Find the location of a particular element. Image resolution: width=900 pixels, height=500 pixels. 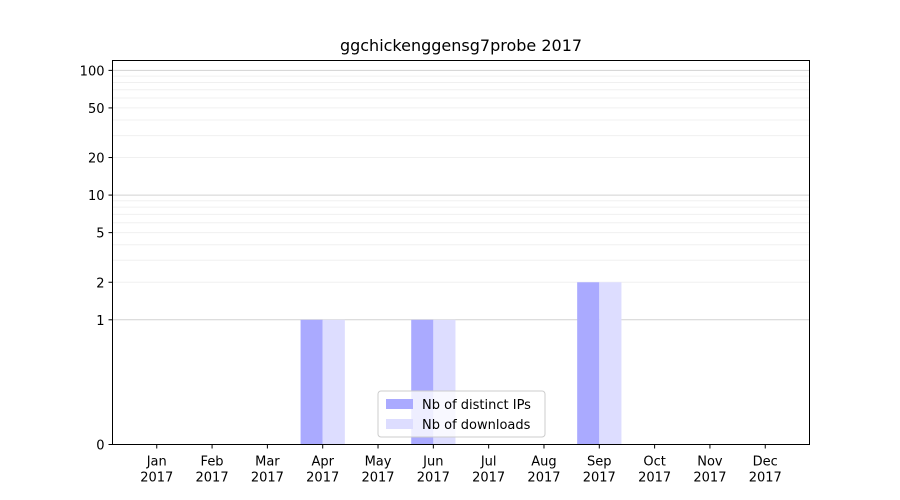

x-tick-label: Jun 2017 is located at coordinates (433, 470).